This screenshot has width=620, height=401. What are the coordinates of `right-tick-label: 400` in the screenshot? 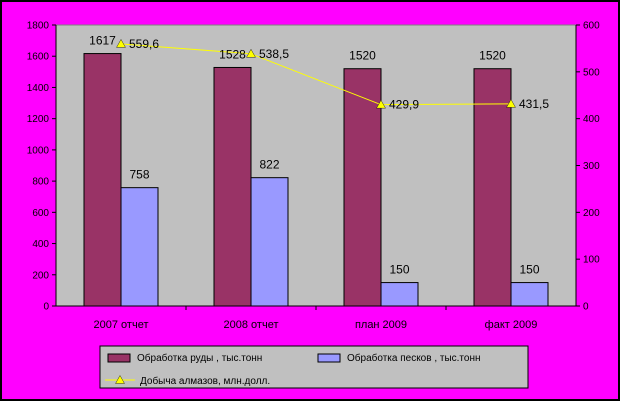 It's located at (591, 119).